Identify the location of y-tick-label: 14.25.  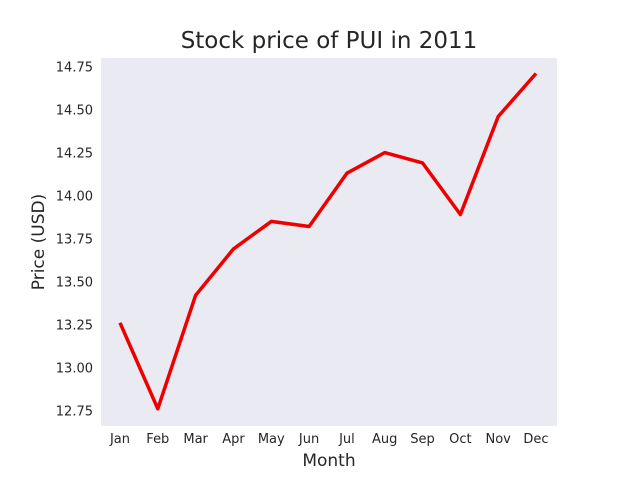
(74, 154).